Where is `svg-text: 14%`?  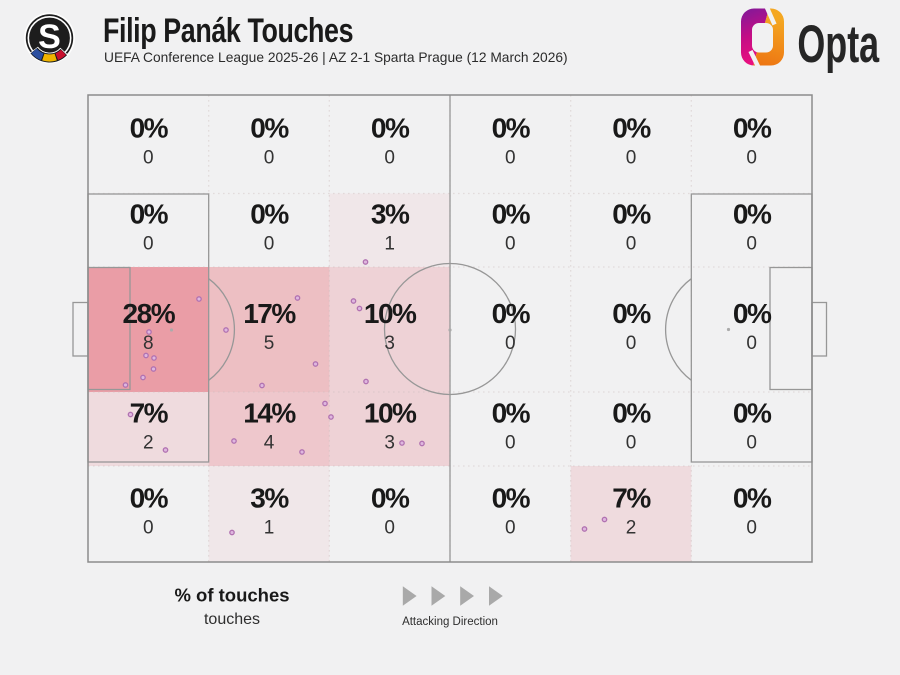
svg-text: 14% is located at coordinates (269, 412).